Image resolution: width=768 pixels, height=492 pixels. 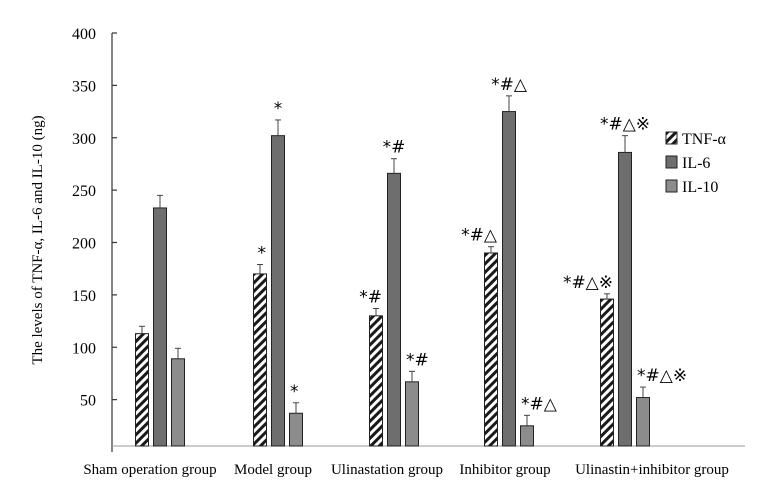 I want to click on legend-label: TNF-α, so click(x=704, y=139).